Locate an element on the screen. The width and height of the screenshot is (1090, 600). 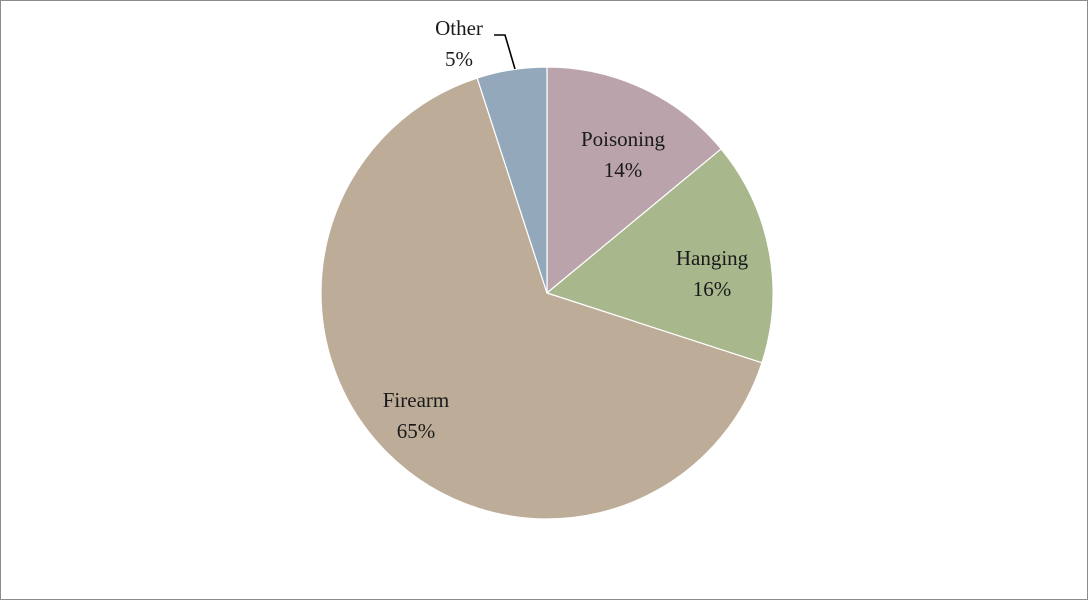
data-label-name: Firearm is located at coordinates (416, 400).